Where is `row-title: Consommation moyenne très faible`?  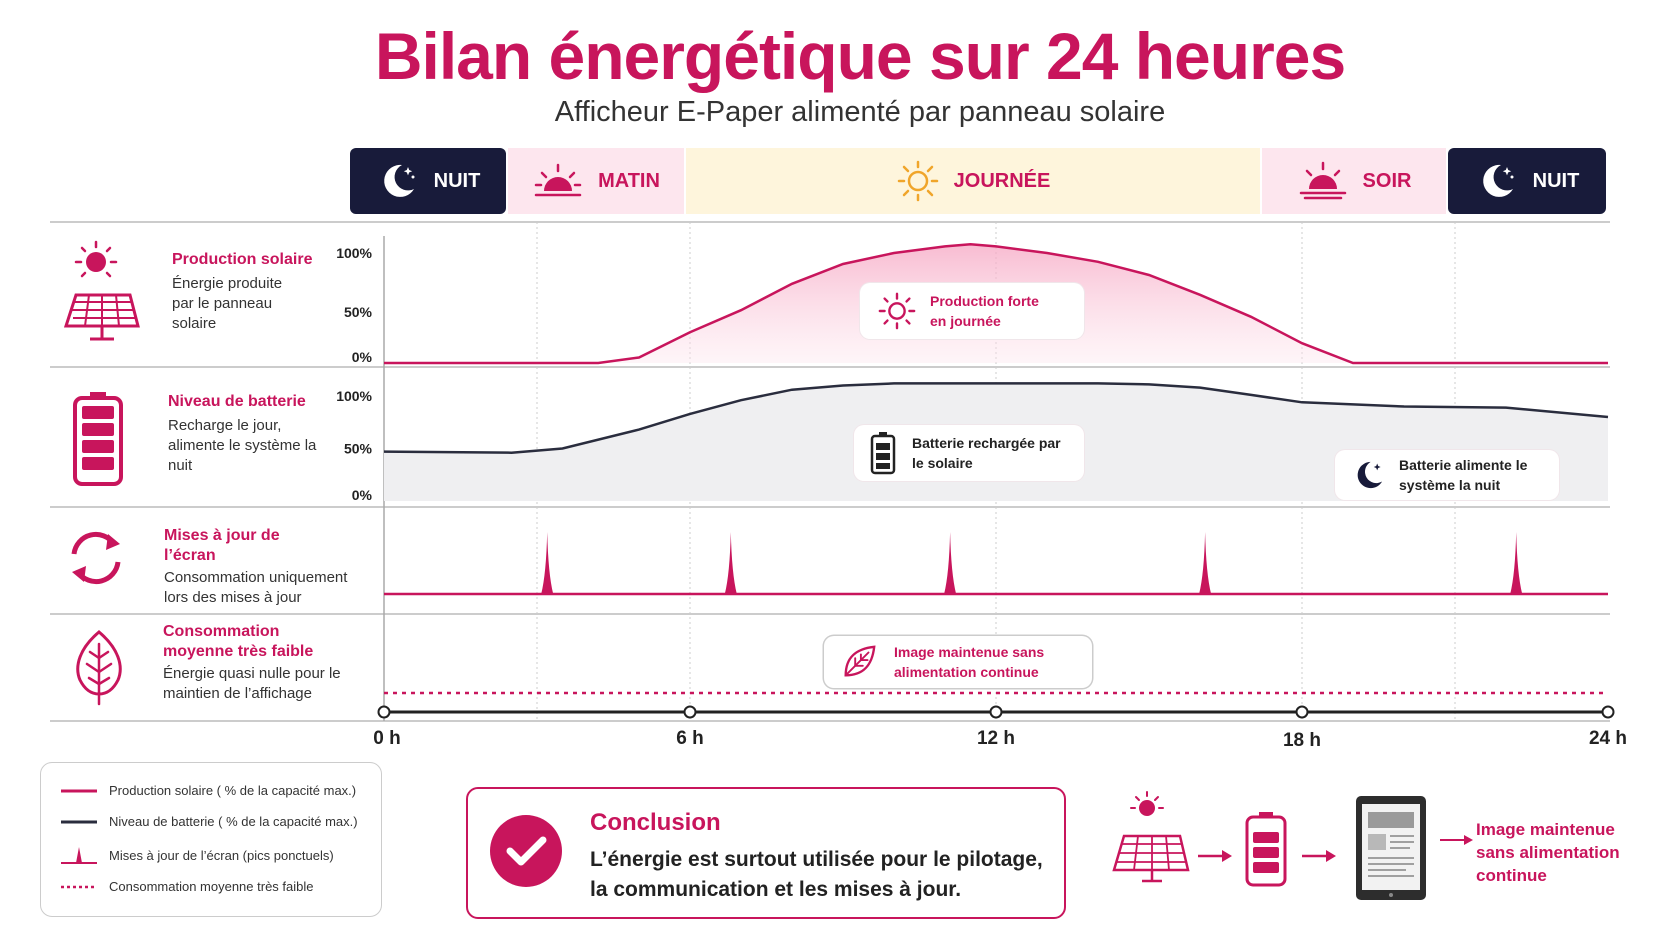
row-title: Consommation moyenne très faible is located at coordinates (238, 641).